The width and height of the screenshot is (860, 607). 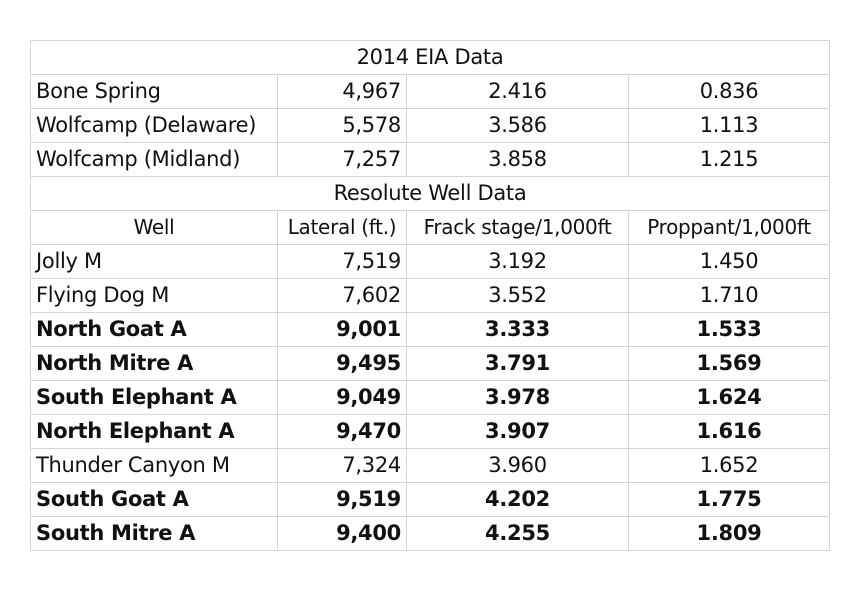 What do you see at coordinates (342, 91) in the screenshot?
I see `lateral-cell: 4,967` at bounding box center [342, 91].